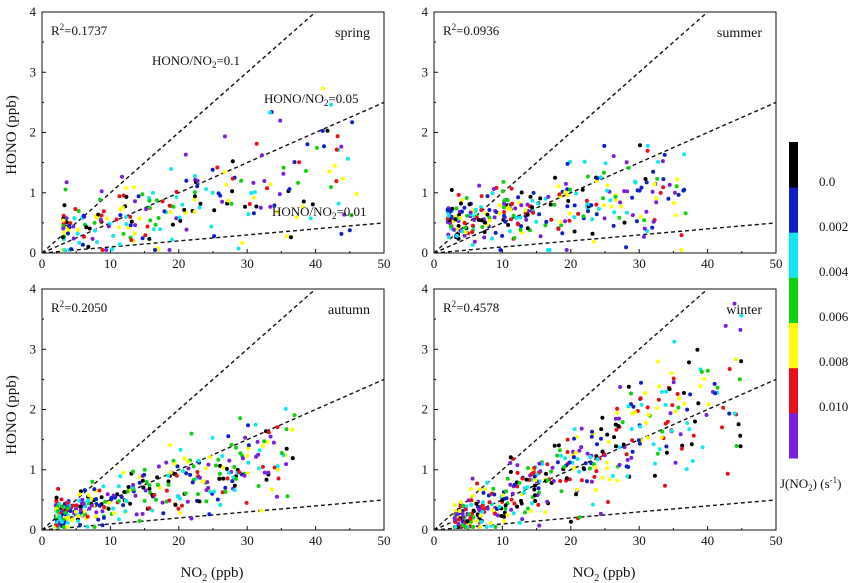 The width and height of the screenshot is (850, 583). What do you see at coordinates (819, 300) in the screenshot?
I see `colorbar: 0.0 0.002 0.004 0.006 0.008 0.010` at bounding box center [819, 300].